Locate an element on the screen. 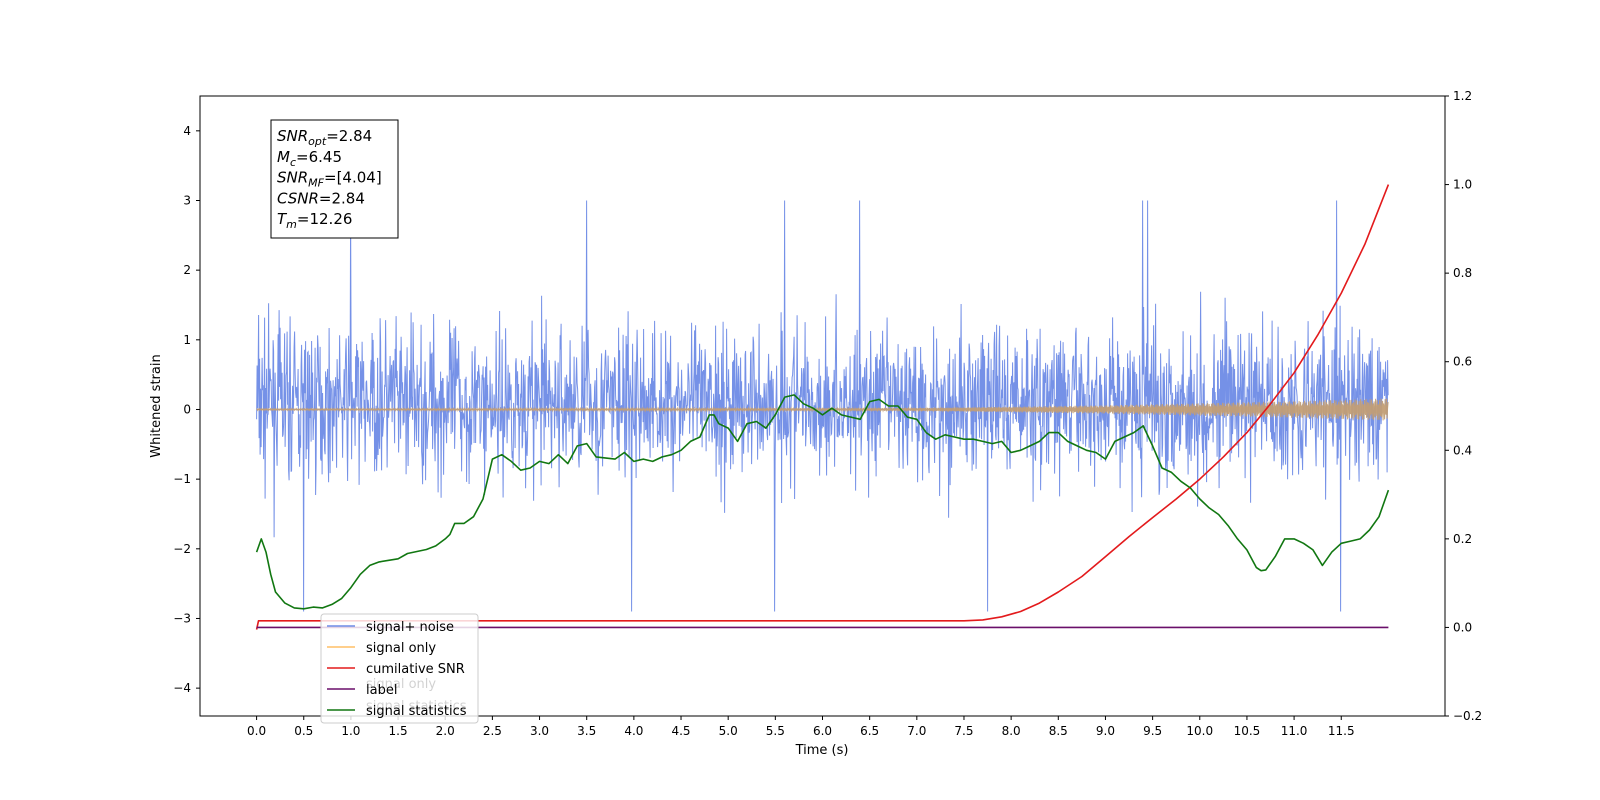 This screenshot has height=800, width=1600. y2-tick-label: 1.0 is located at coordinates (1462, 185).